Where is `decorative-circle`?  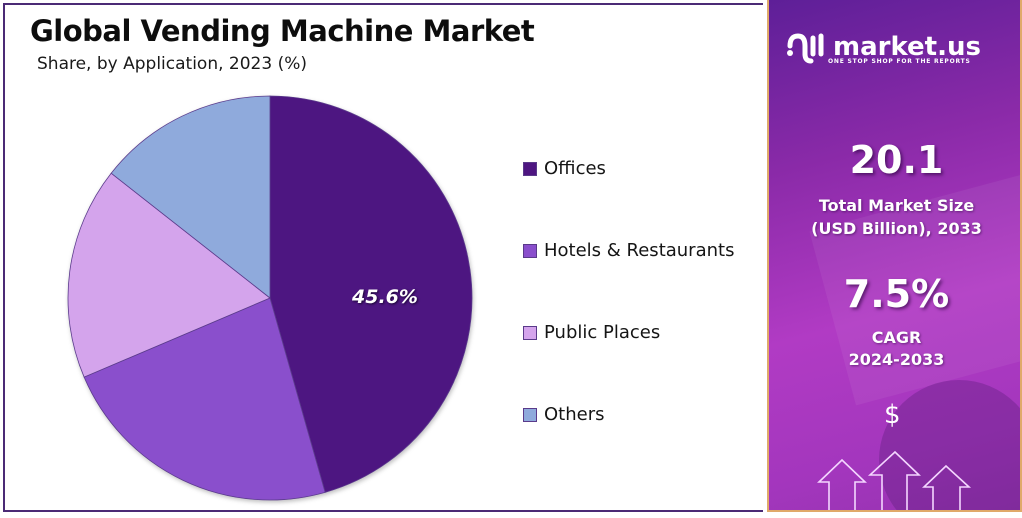 decorative-circle is located at coordinates (949, 445).